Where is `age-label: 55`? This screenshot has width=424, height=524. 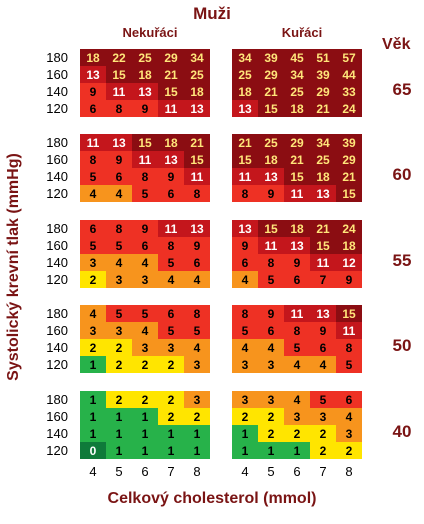 age-label: 55 is located at coordinates (402, 260).